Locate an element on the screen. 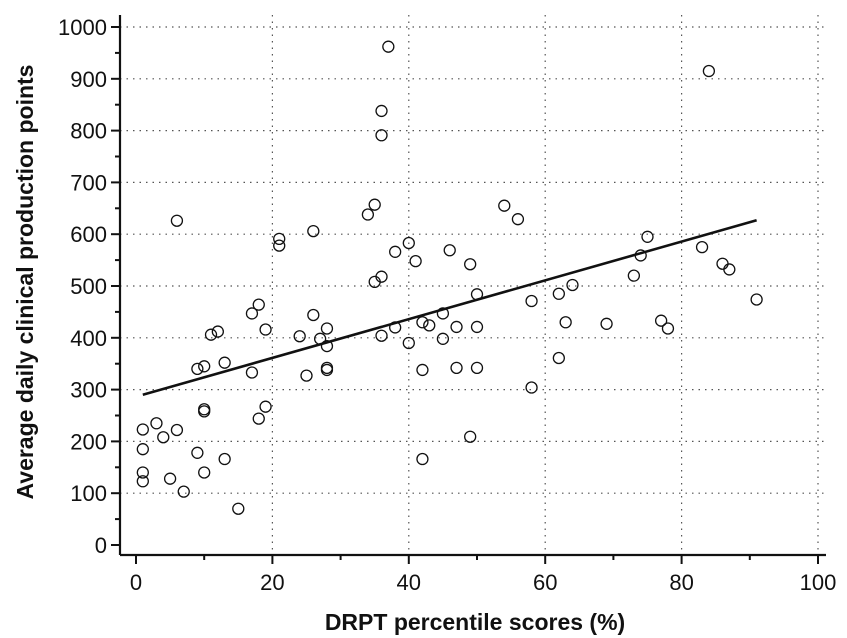 The image size is (847, 638). x-axis-title: DRPT percentile scores (%) is located at coordinates (475, 622).